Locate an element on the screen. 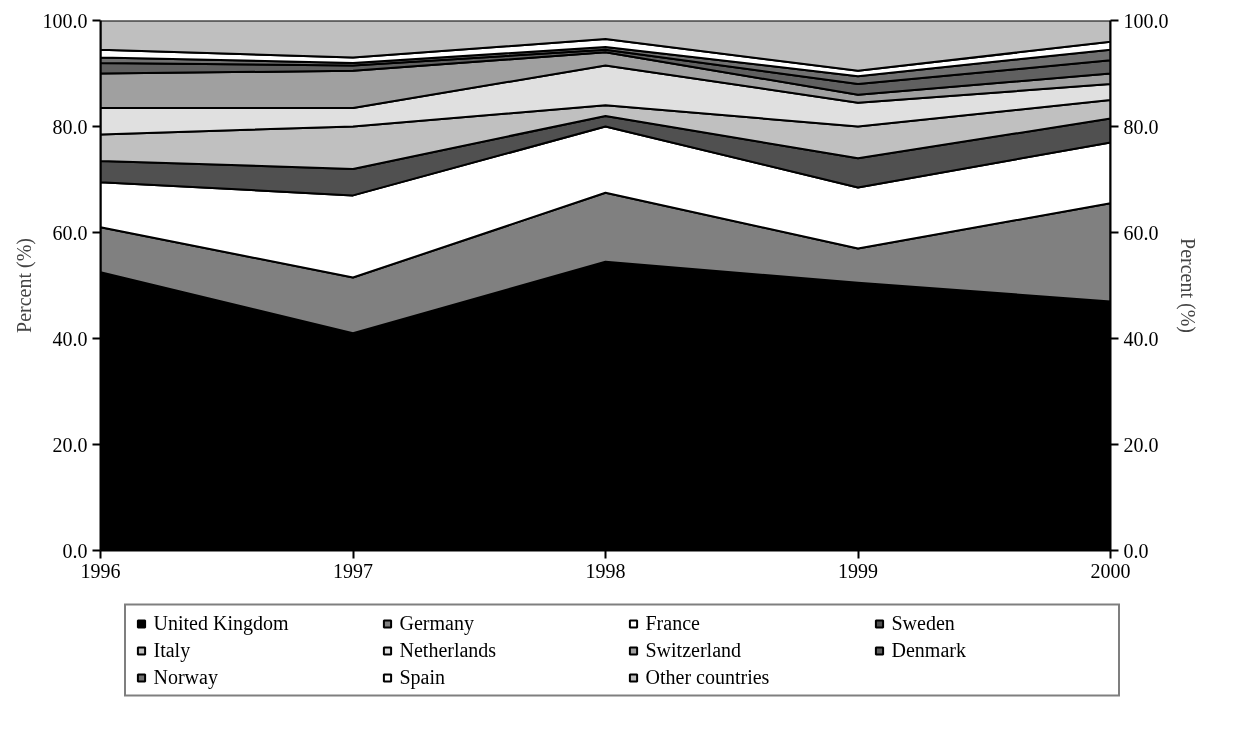 The image size is (1234, 755). x-tick-label: 1996 is located at coordinates (100, 570).